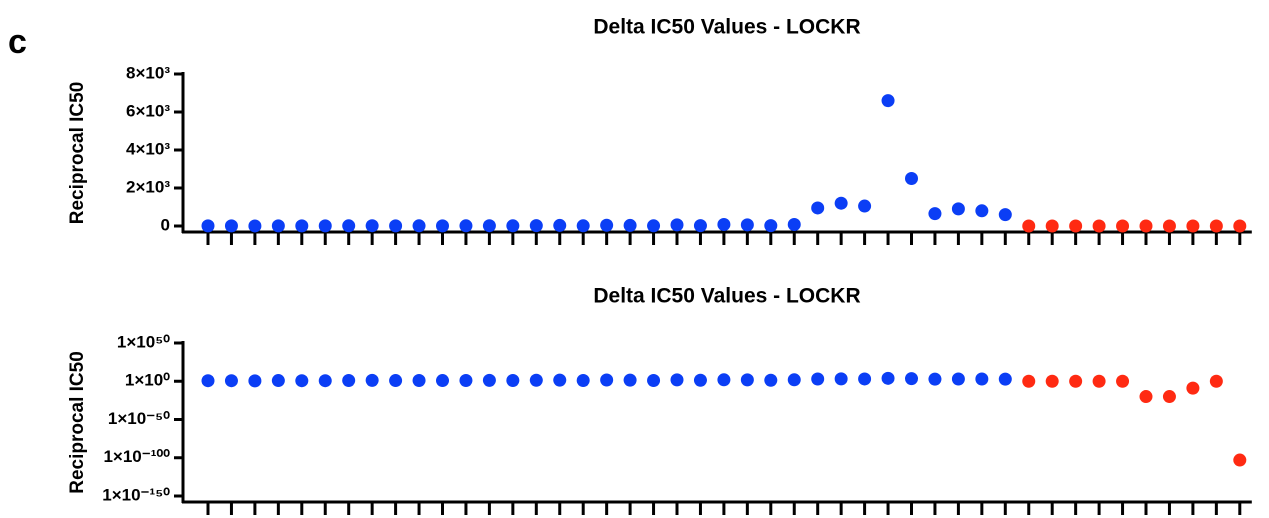  Describe the element at coordinates (139, 418) in the screenshot. I see `y-tick-label: 1×10⁻⁵⁰` at that location.